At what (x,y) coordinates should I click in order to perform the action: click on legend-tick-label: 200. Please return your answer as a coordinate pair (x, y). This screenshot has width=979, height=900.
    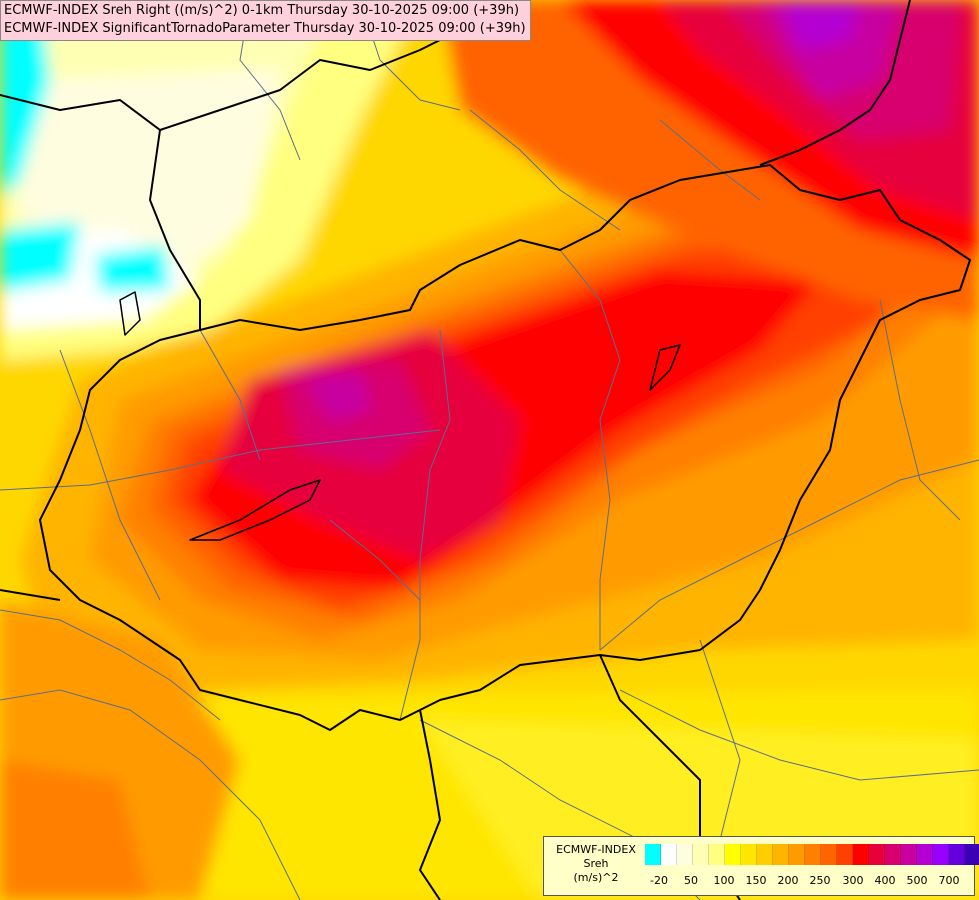
    Looking at the image, I should click on (788, 880).